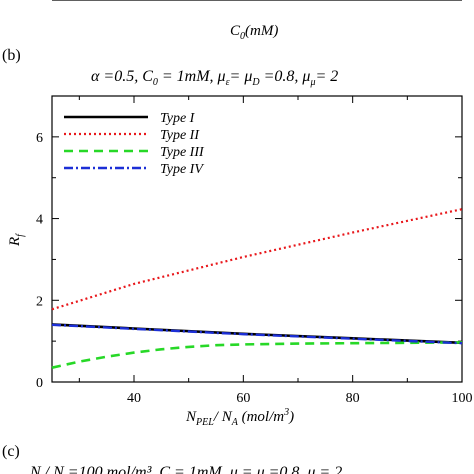  What do you see at coordinates (178, 118) in the screenshot?
I see `legend-label-type-1: Type I` at bounding box center [178, 118].